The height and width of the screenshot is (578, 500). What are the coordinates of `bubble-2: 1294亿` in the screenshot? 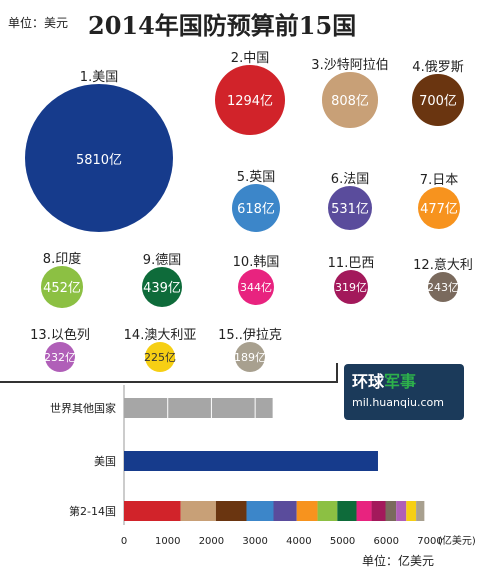 It's located at (250, 100).